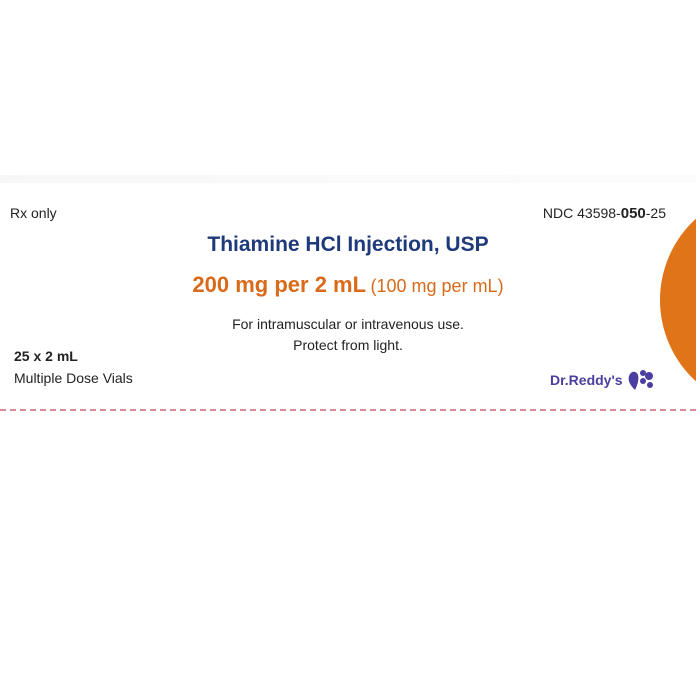 The width and height of the screenshot is (696, 696). What do you see at coordinates (348, 410) in the screenshot?
I see `perforation-line` at bounding box center [348, 410].